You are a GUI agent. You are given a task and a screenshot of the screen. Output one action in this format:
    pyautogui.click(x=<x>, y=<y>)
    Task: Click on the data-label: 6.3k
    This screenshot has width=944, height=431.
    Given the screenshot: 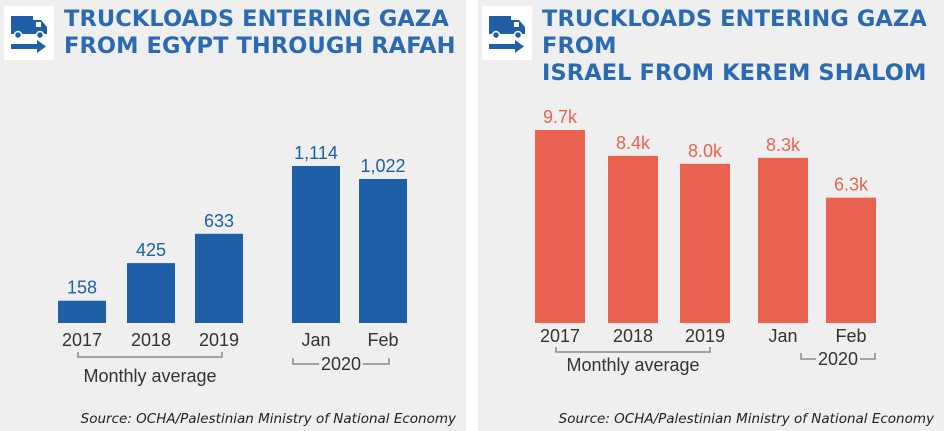 What is the action you would take?
    pyautogui.click(x=851, y=185)
    